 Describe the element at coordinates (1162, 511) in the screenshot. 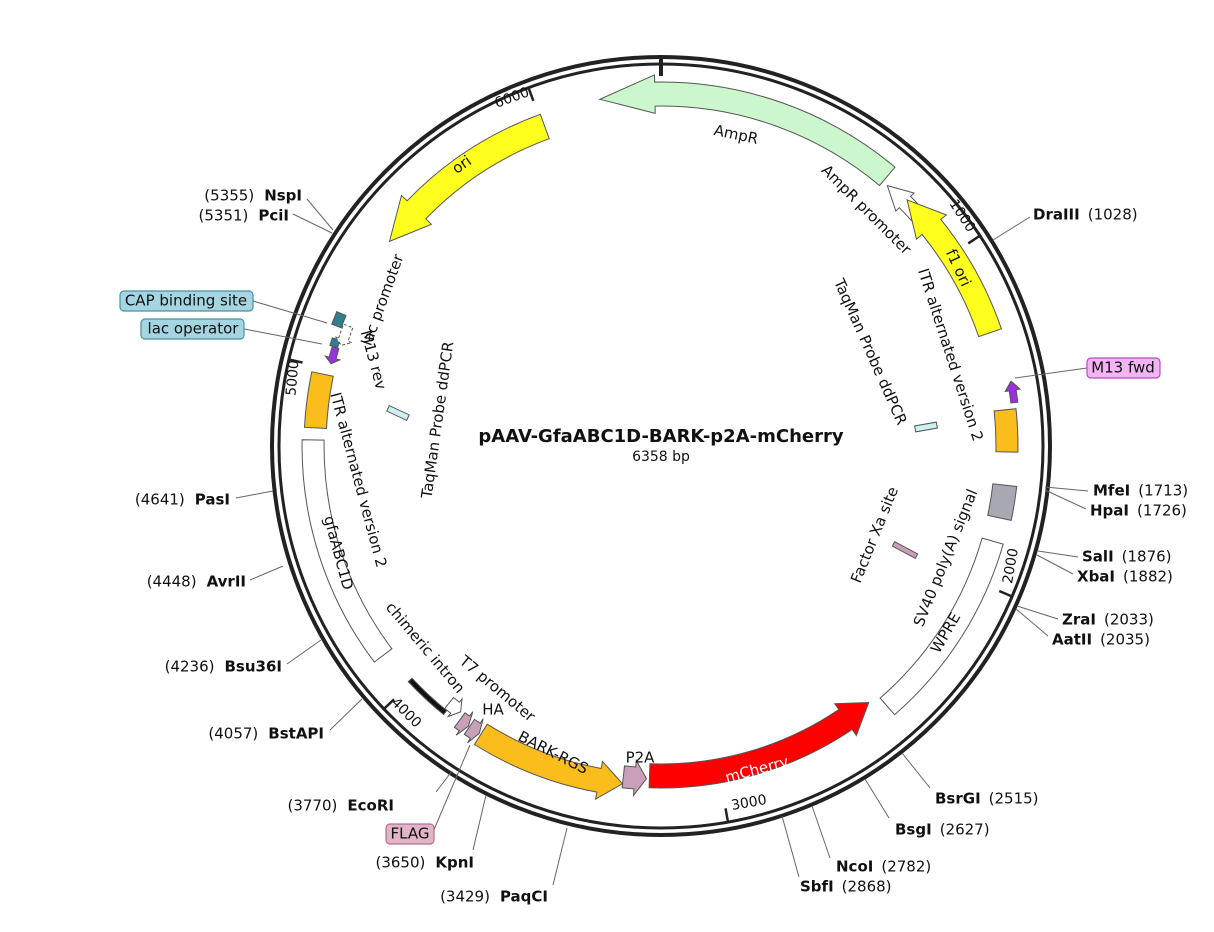

I see `site-position: (1726)` at that location.